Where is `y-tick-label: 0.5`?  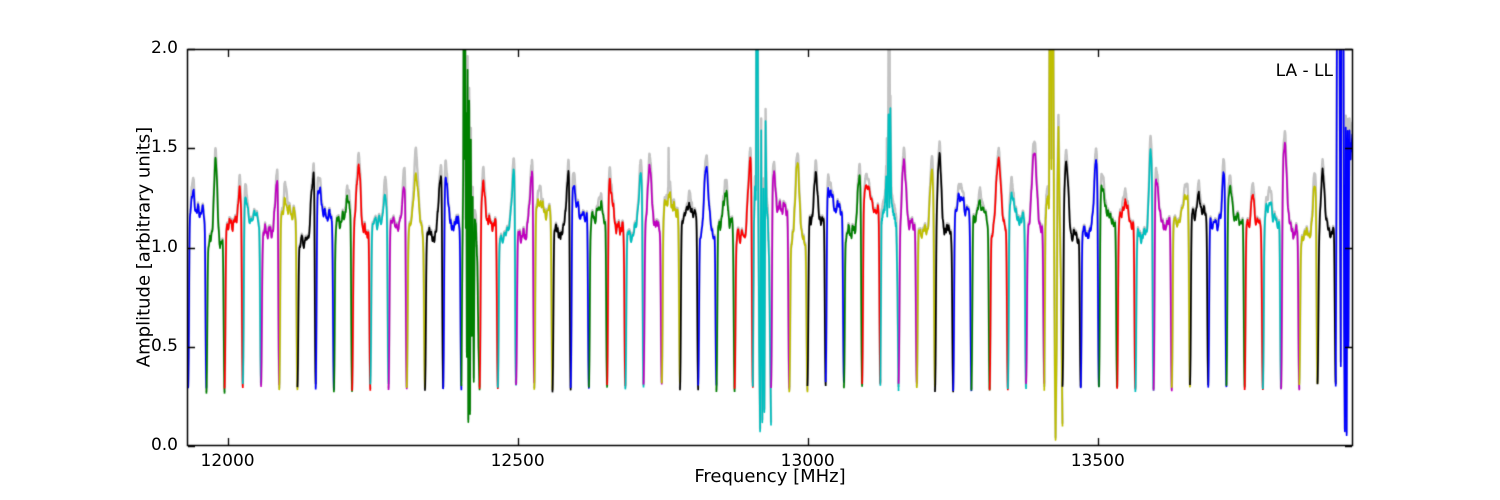 y-tick-label: 0.5 is located at coordinates (164, 345).